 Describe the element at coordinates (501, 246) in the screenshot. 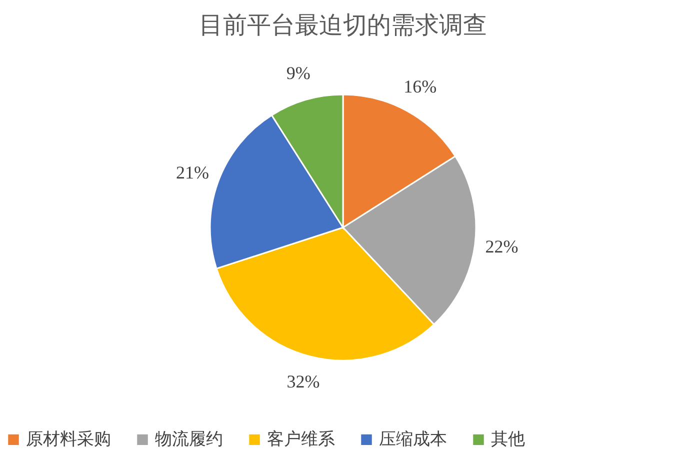

I see `data-label: 22%` at that location.